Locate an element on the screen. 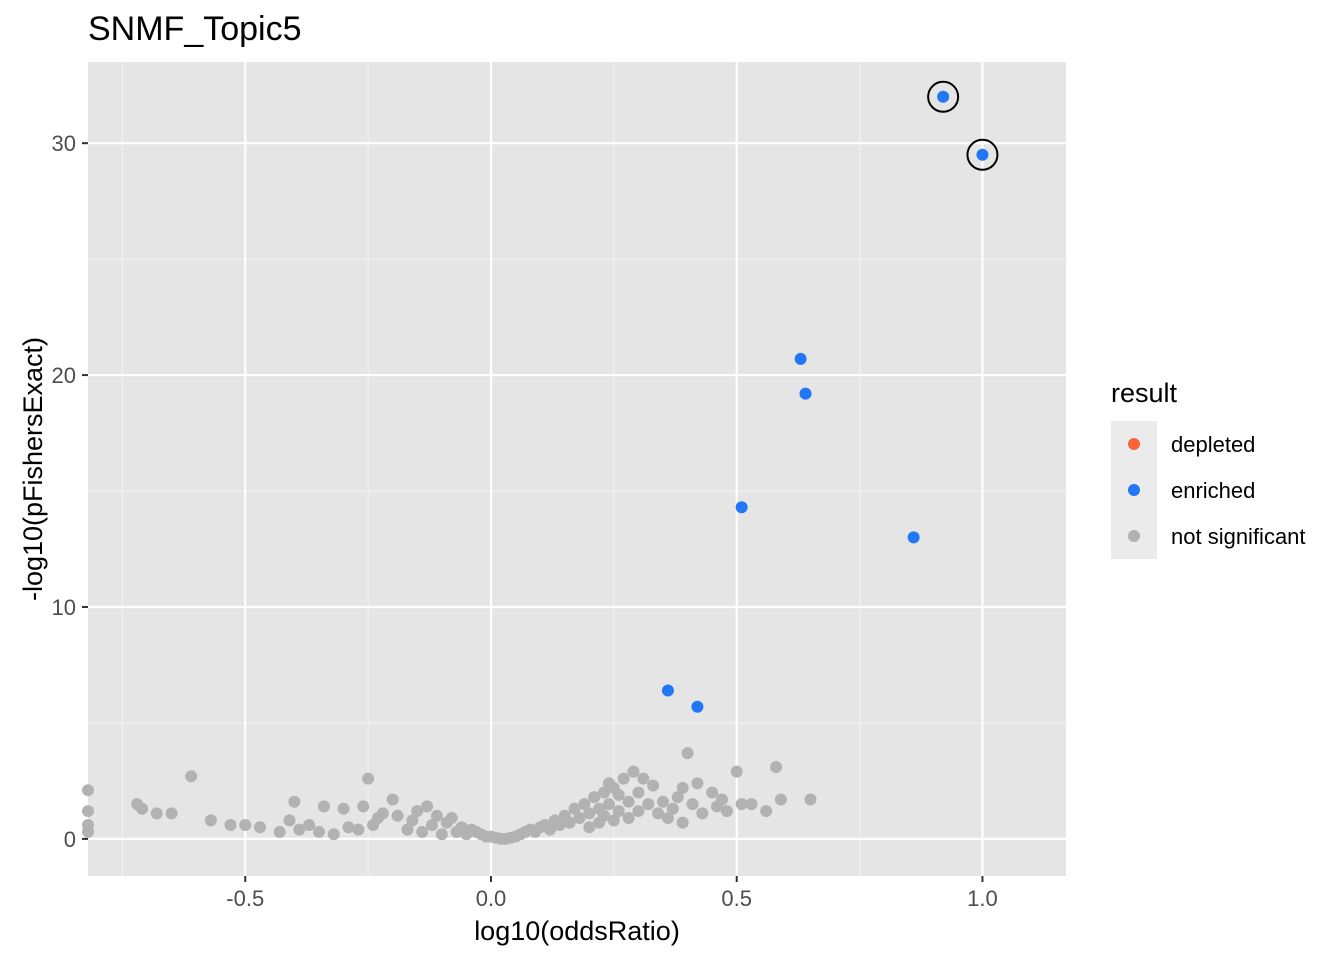 This screenshot has width=1344, height=960. x-tick-label: -0.5 is located at coordinates (245, 898).